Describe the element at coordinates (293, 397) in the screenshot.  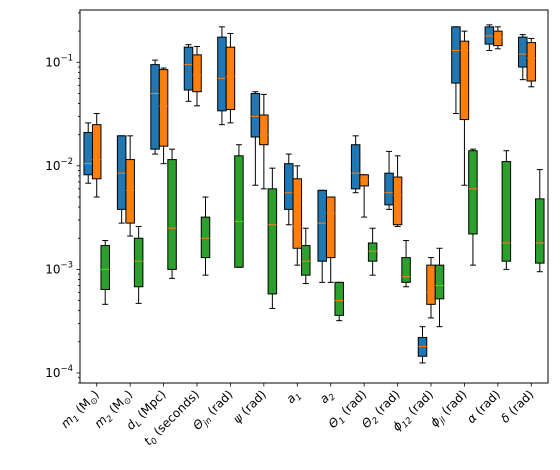
I see `x-tick-label: a1` at that location.